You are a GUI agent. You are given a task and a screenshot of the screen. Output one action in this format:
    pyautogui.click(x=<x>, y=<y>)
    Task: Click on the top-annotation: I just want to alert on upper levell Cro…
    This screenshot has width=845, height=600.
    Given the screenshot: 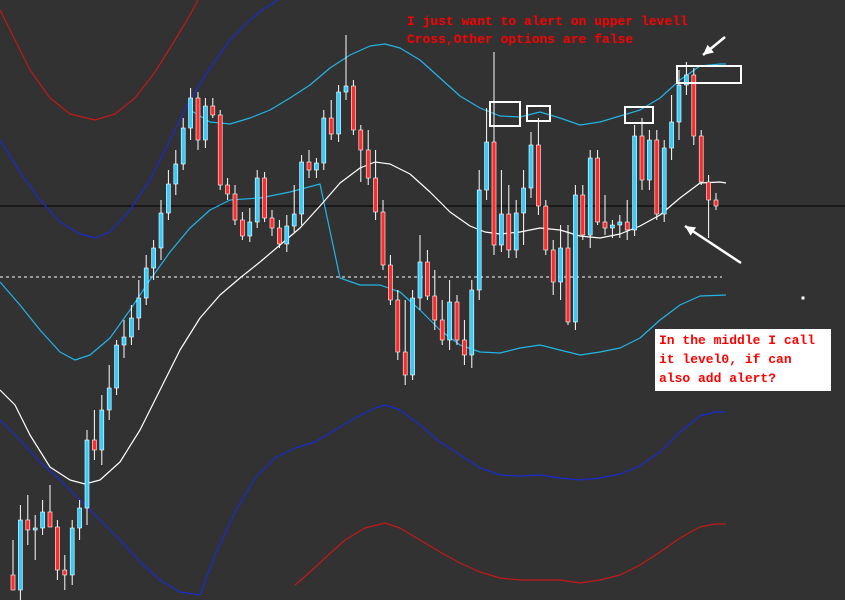 What is the action you would take?
    pyautogui.click(x=547, y=30)
    